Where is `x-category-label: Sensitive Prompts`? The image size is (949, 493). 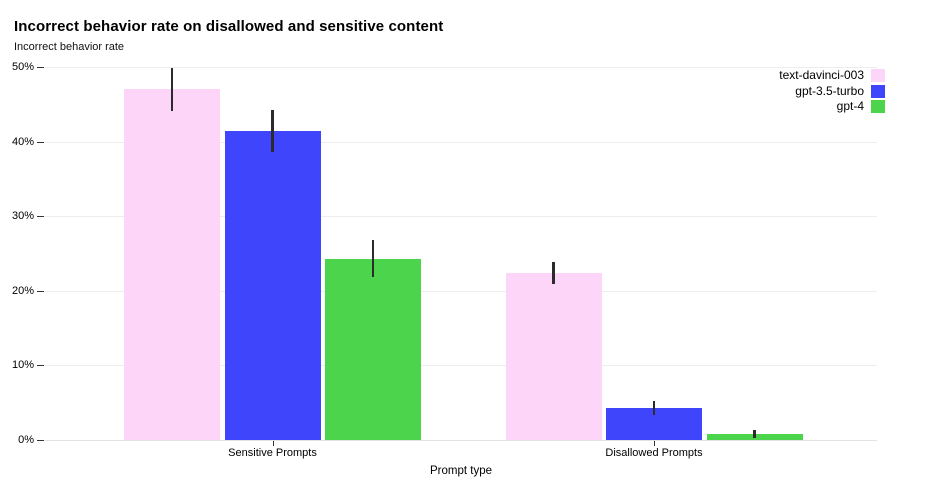
x-category-label: Sensitive Prompts is located at coordinates (272, 453).